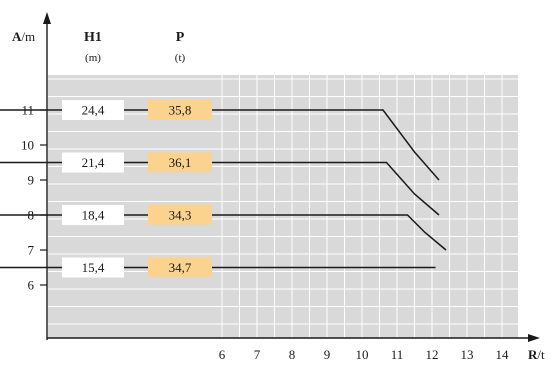  I want to click on column-unit: (t), so click(180, 58).